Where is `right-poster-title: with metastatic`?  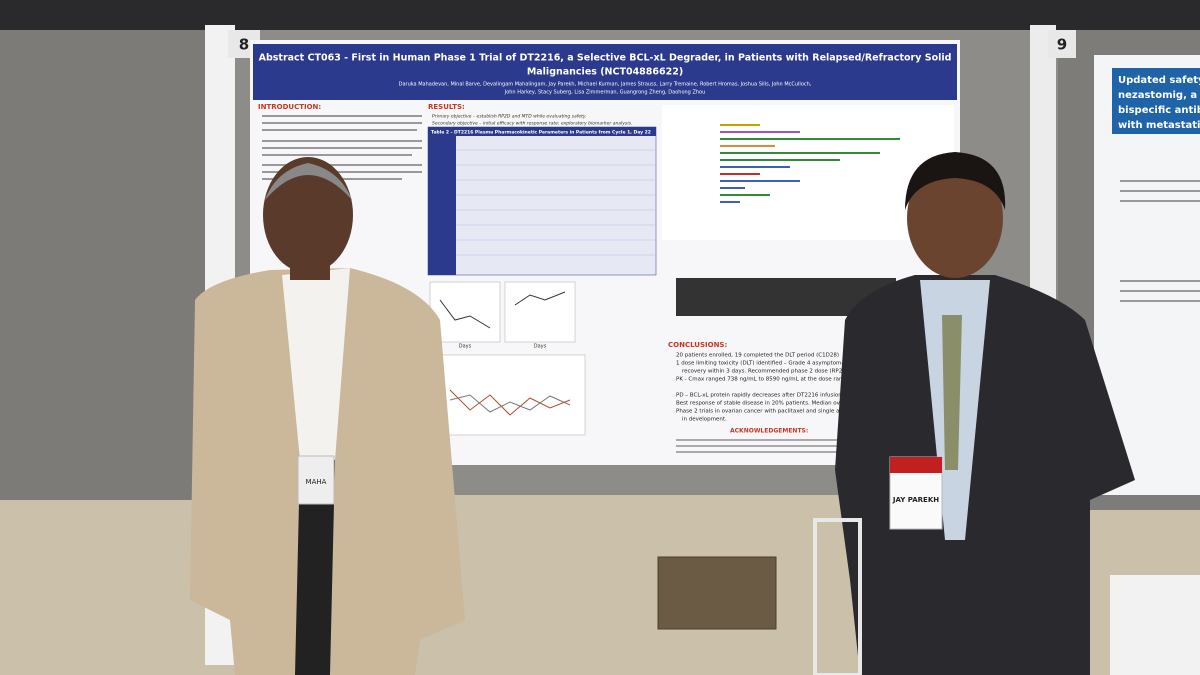
right-poster-title: with metastatic is located at coordinates (1159, 125).